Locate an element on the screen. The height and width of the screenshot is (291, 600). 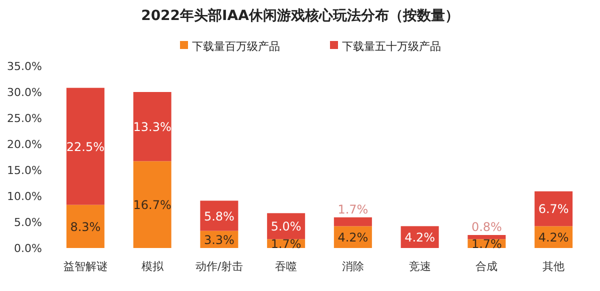
data-label: 0.8% is located at coordinates (486, 227).